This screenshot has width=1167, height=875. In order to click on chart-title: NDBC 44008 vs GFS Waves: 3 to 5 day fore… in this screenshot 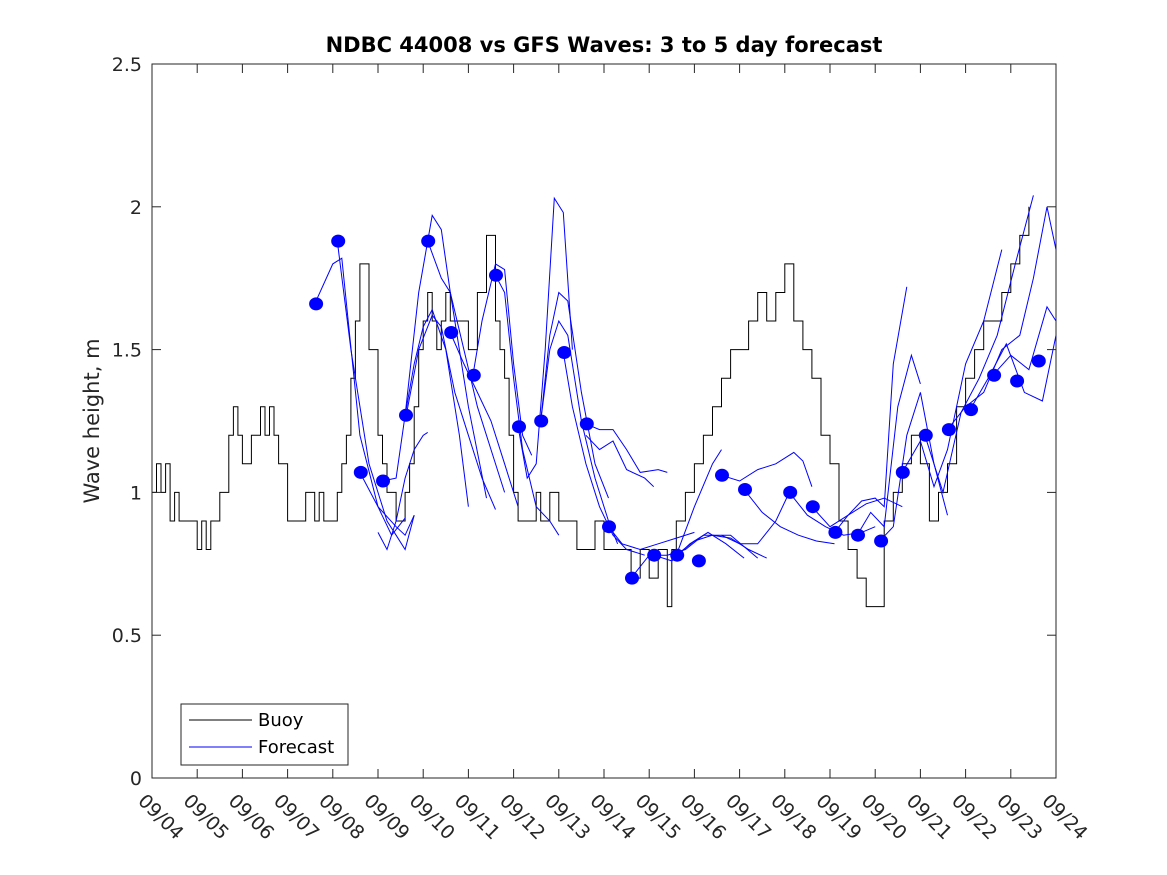, I will do `click(604, 45)`.